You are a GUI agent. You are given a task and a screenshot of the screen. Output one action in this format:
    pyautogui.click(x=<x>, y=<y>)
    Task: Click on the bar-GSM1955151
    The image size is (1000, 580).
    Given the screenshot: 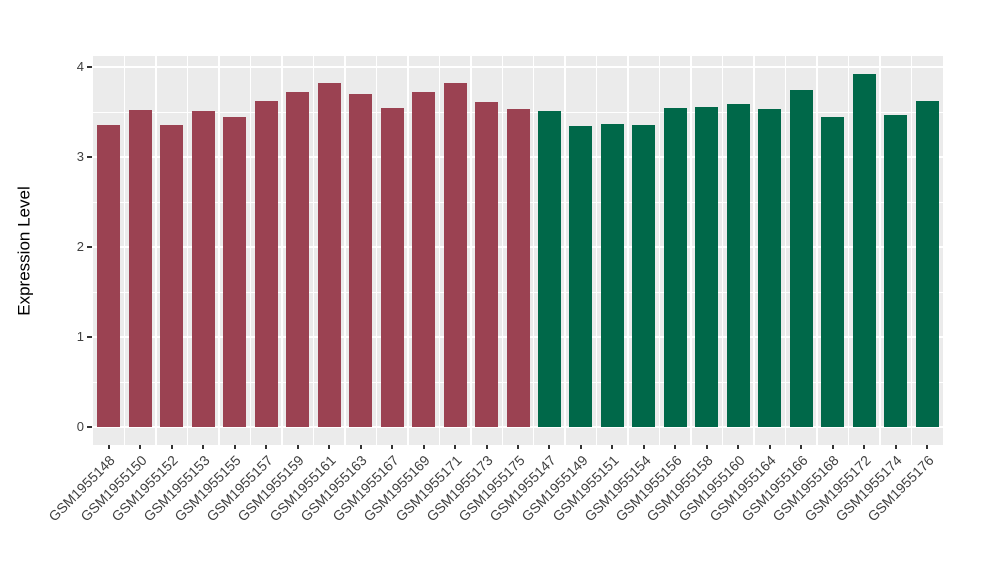 What is the action you would take?
    pyautogui.click(x=612, y=275)
    